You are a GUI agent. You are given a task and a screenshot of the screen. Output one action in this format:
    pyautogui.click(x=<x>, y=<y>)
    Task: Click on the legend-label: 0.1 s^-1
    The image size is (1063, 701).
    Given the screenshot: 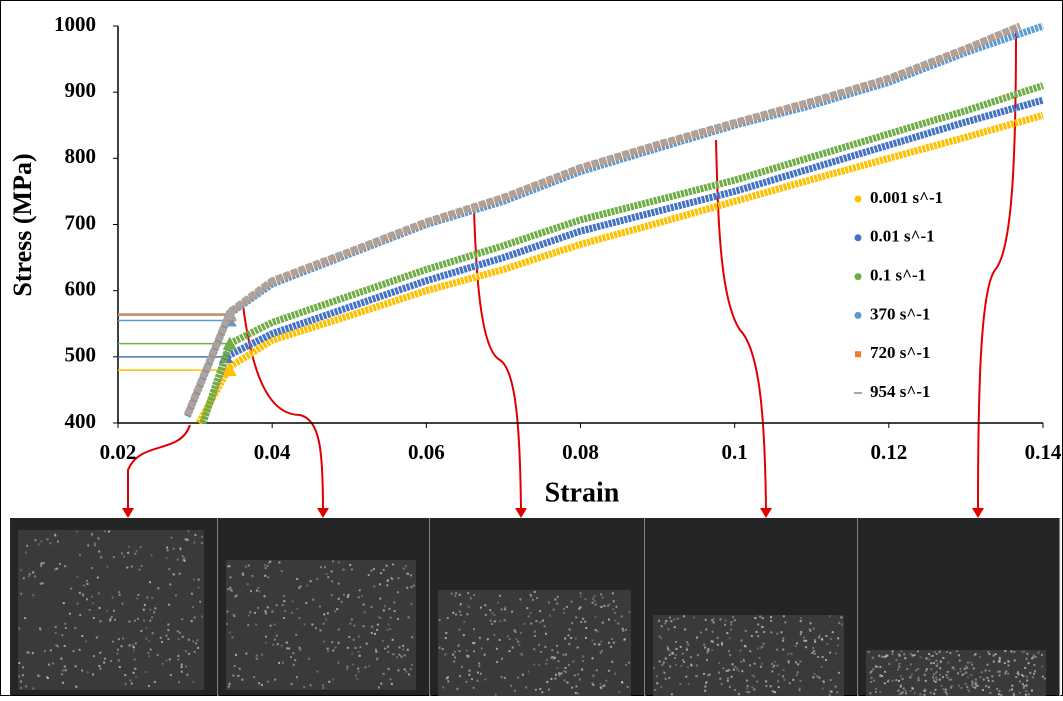 What is the action you would take?
    pyautogui.click(x=898, y=275)
    